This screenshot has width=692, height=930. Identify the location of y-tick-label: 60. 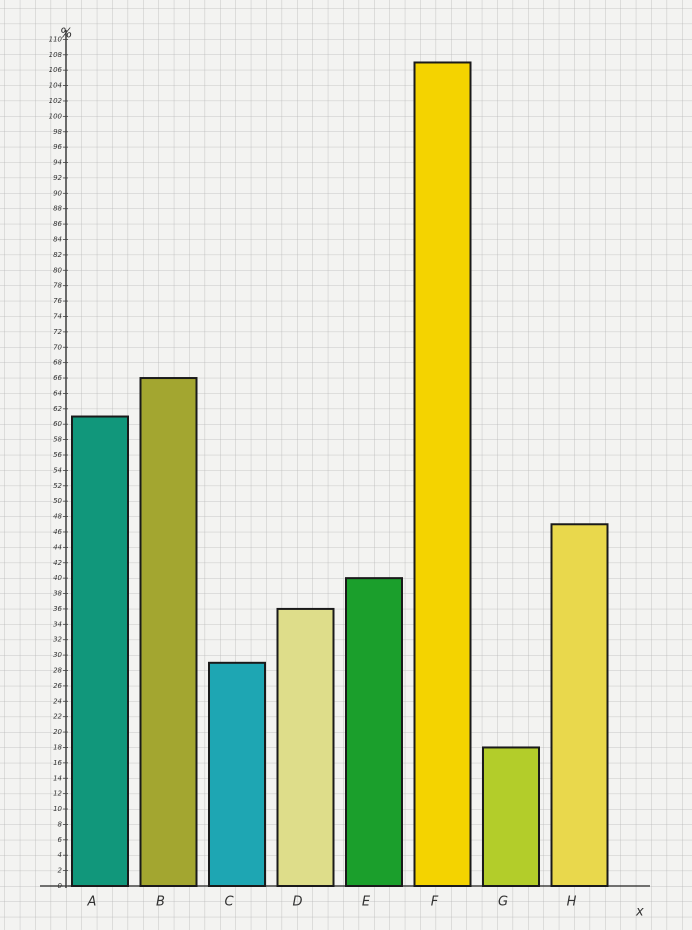
(57, 424).